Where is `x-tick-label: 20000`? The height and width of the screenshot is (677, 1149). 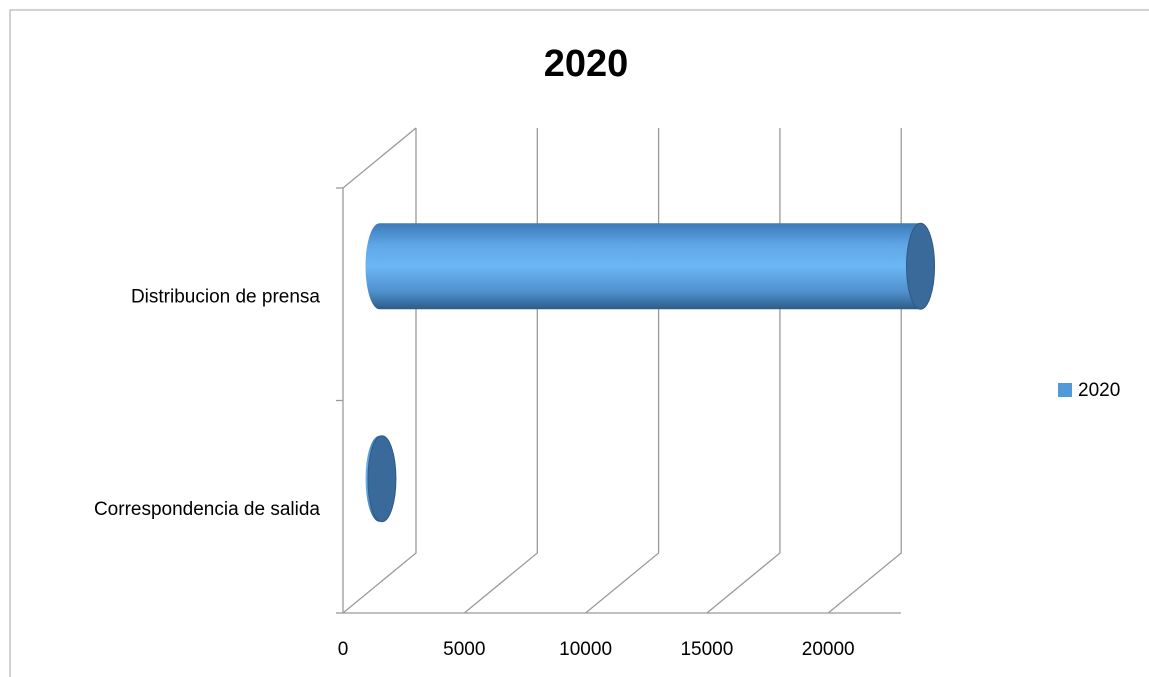 x-tick-label: 20000 is located at coordinates (828, 649).